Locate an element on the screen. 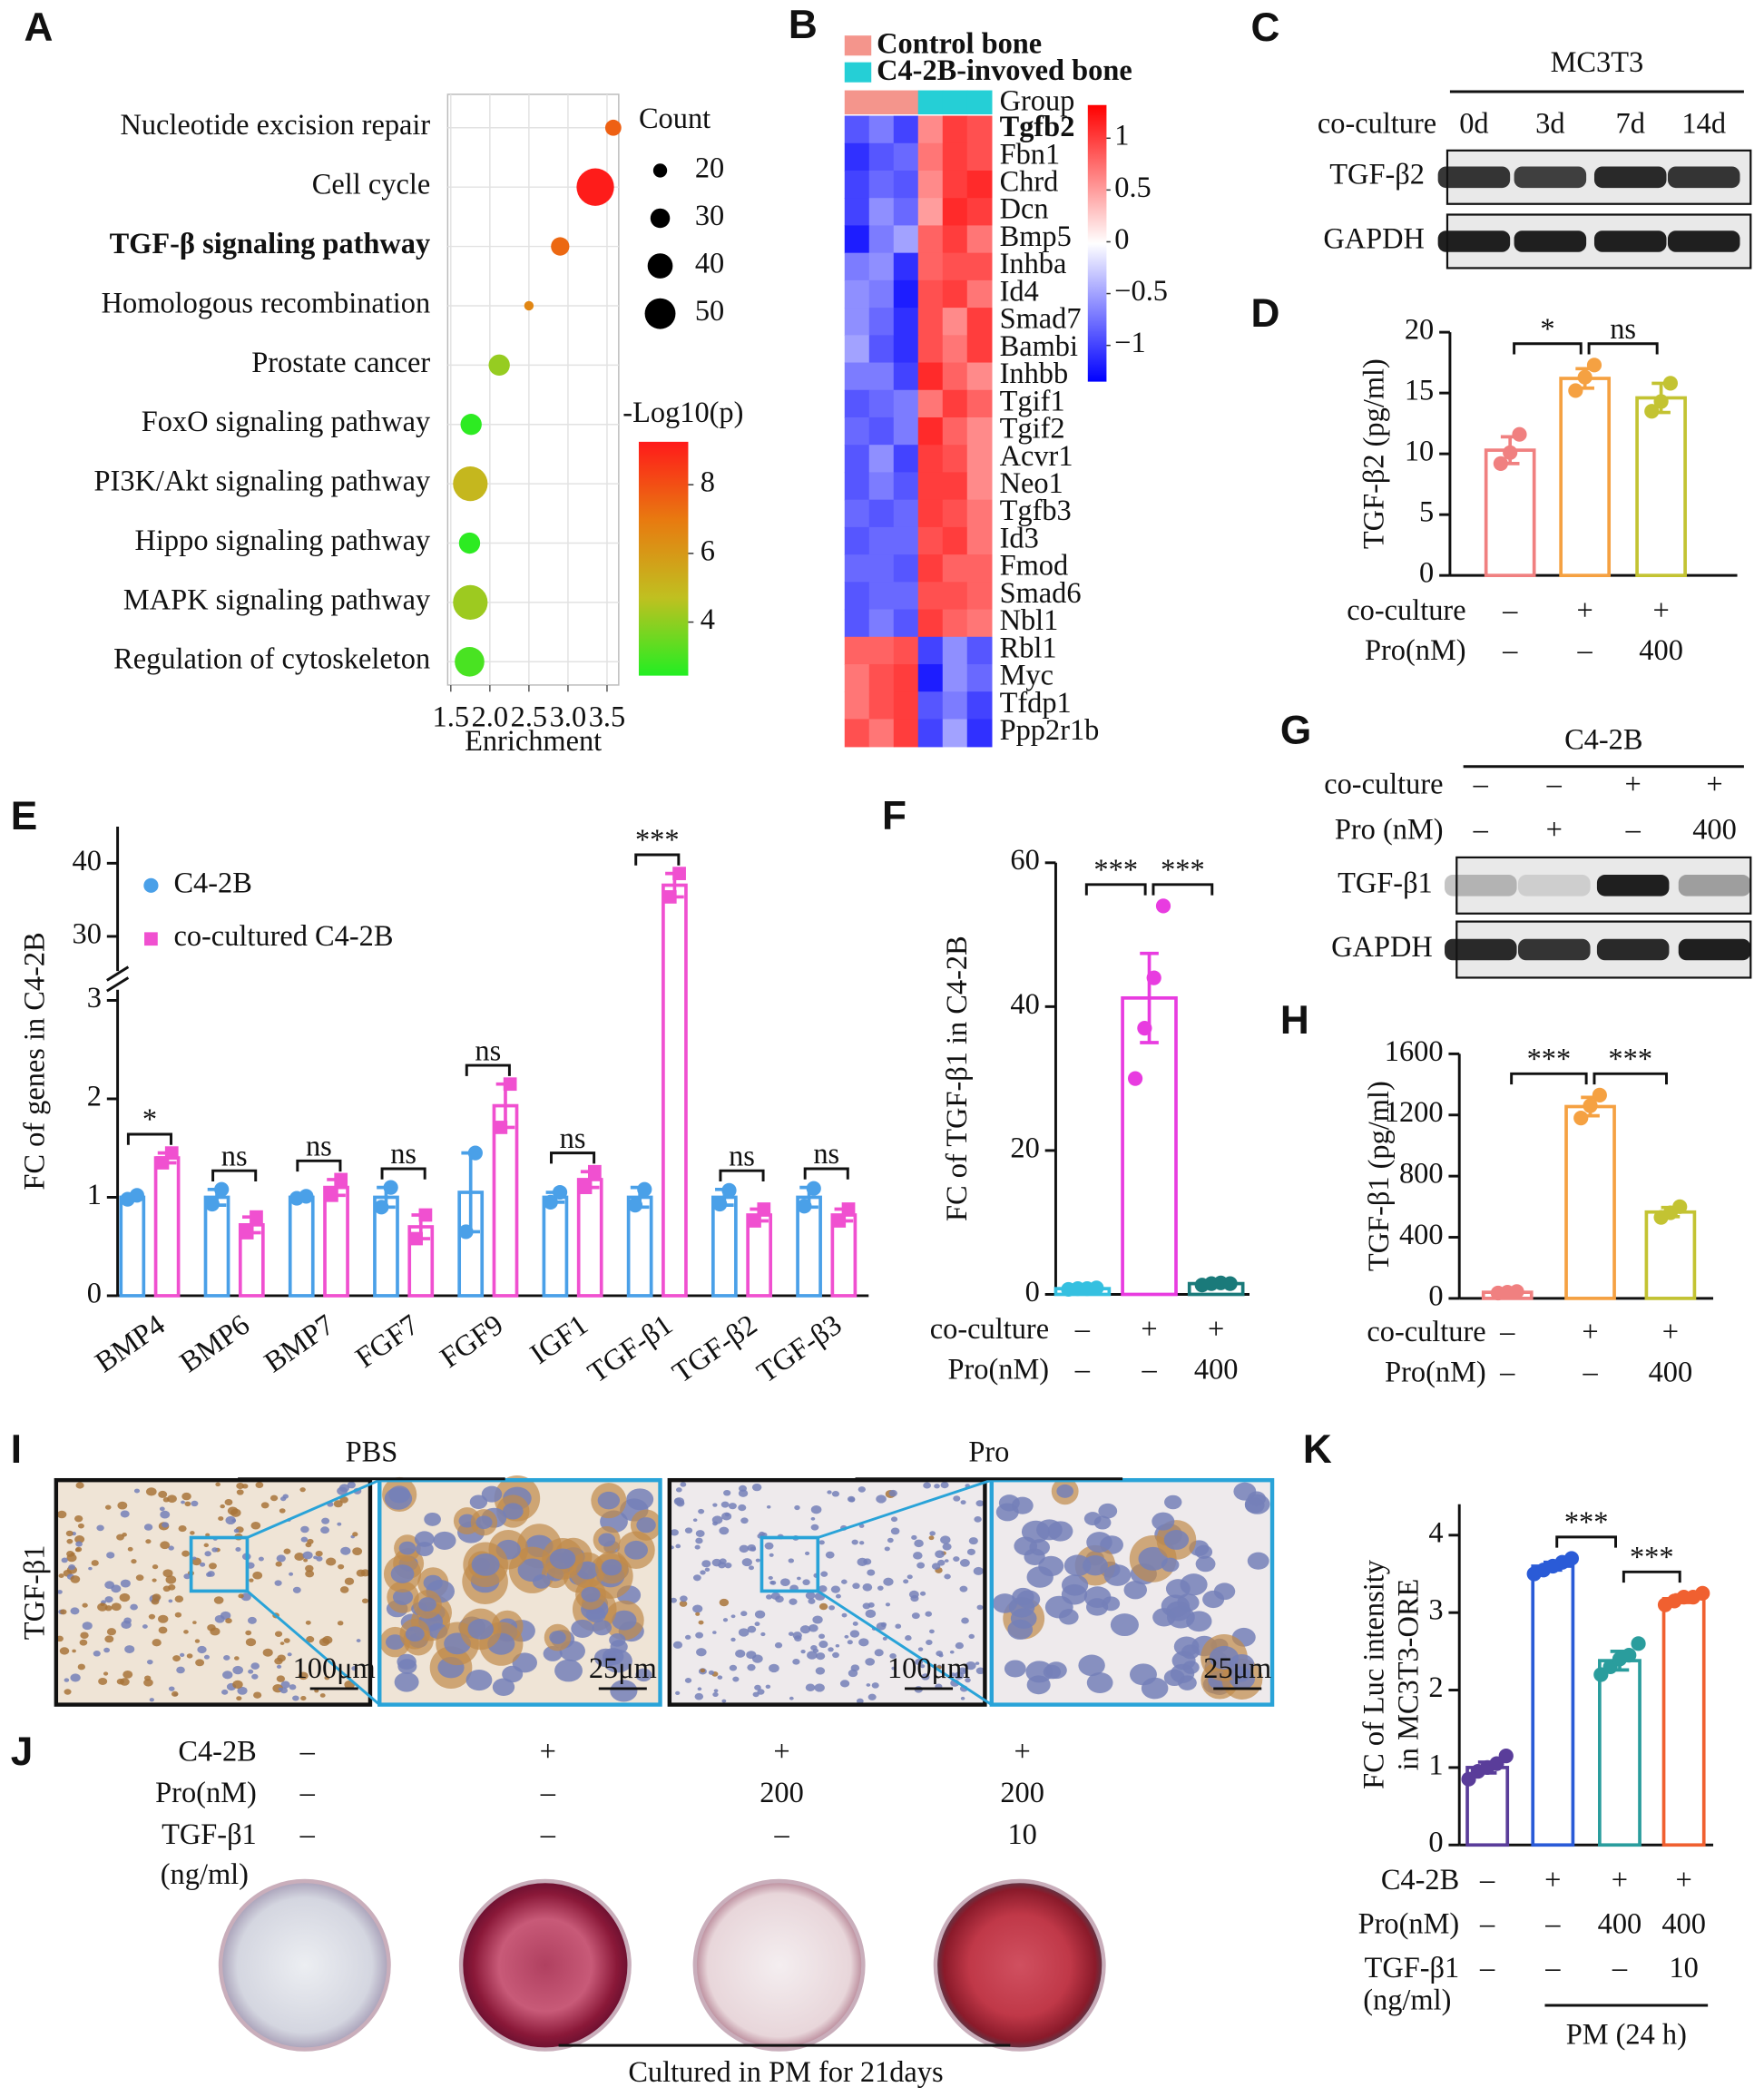  x-tick-label: 3.5 is located at coordinates (607, 717).